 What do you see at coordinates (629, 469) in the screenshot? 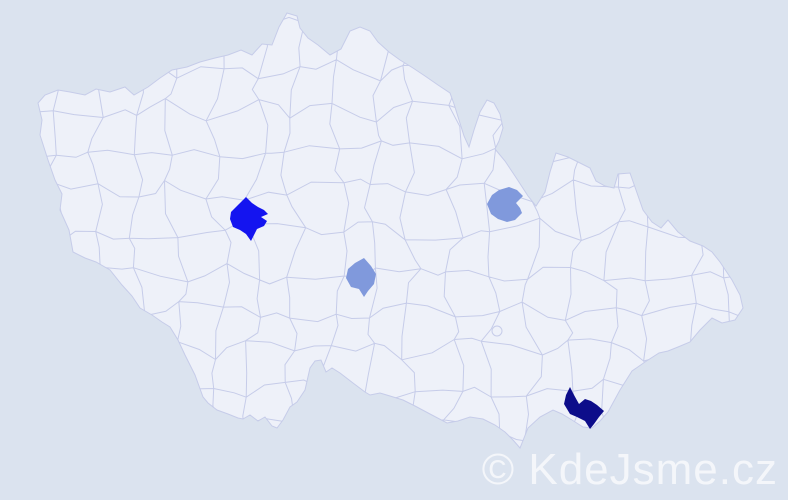
I see `watermark: © KdeJsme.cz` at bounding box center [629, 469].